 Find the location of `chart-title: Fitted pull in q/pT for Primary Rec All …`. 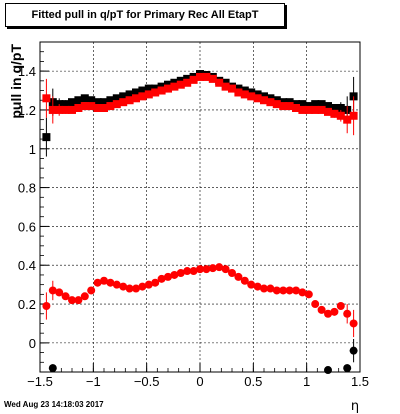

chart-title: Fitted pull in q/pT for Primary Rec All … is located at coordinates (145, 15).